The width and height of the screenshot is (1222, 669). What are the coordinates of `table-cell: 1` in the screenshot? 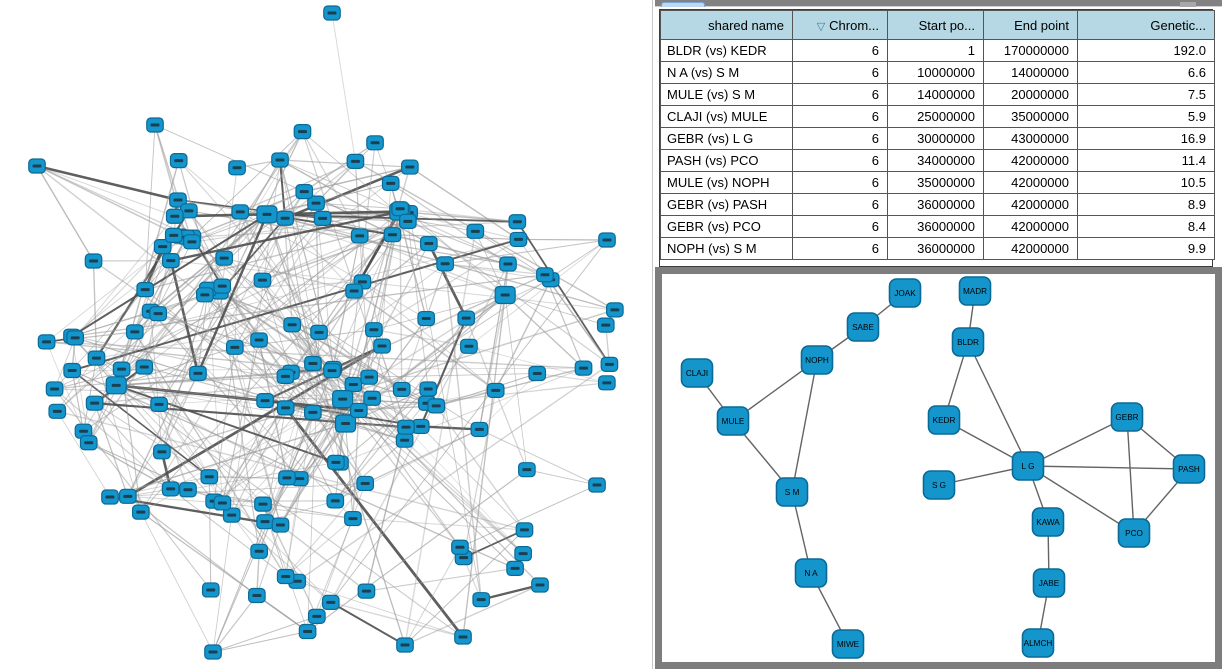 It's located at (935, 50).